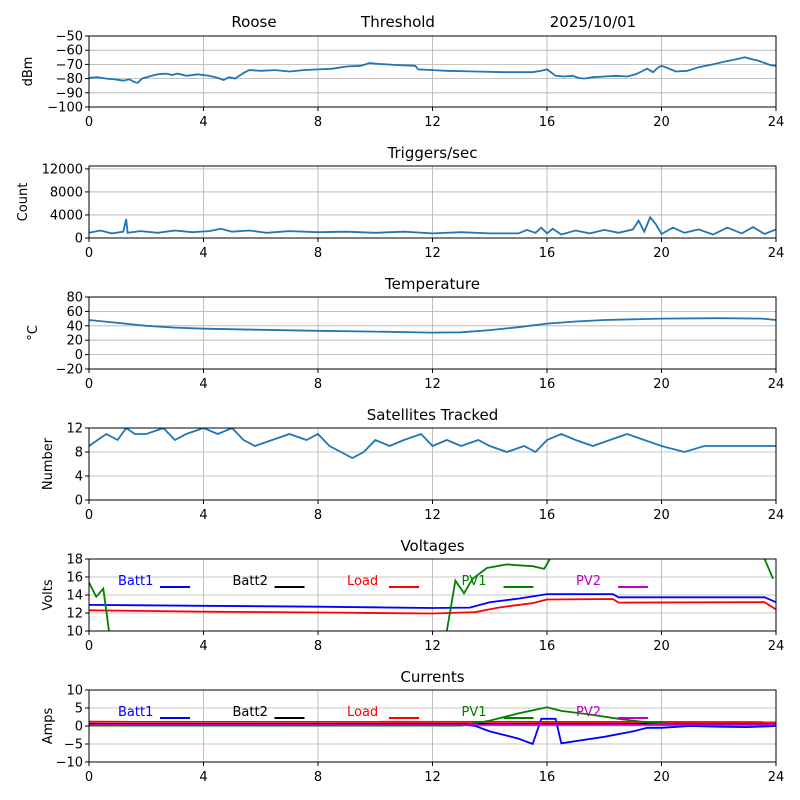  I want to click on y-tick-label: 8000, so click(66, 192).